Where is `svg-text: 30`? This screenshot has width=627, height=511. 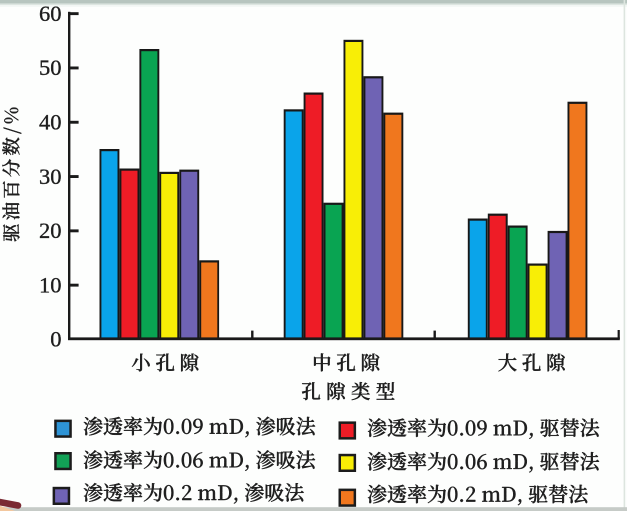
svg-text: 30 is located at coordinates (50, 176).